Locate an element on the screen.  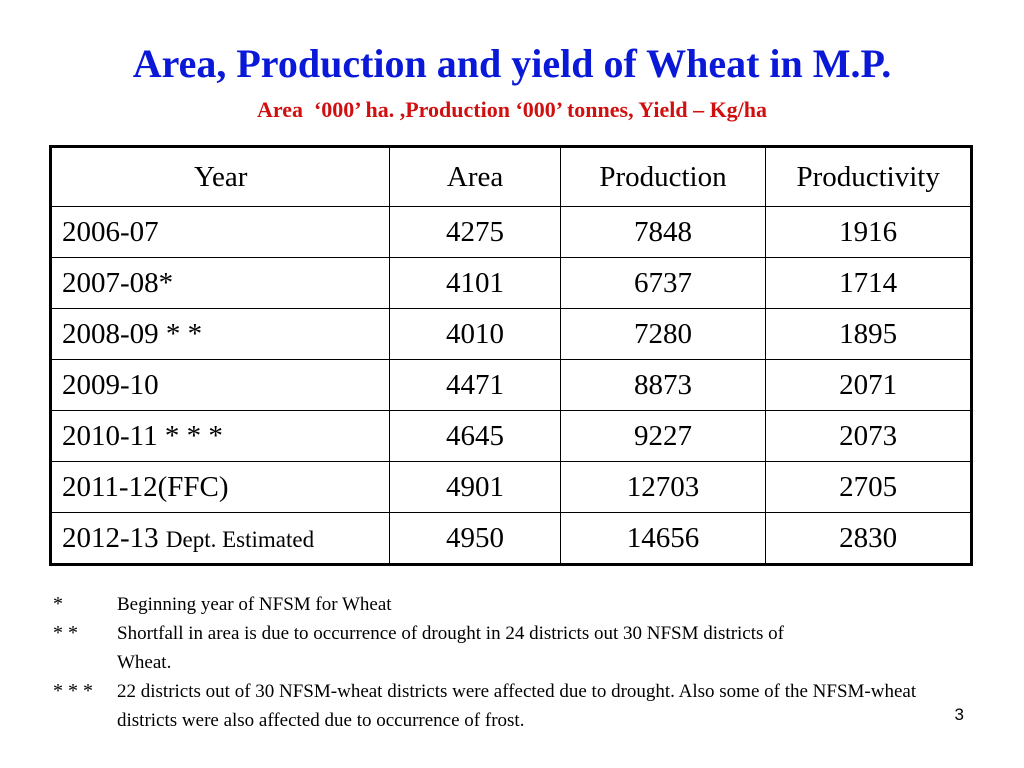
area-cell: 4275 is located at coordinates (475, 232).